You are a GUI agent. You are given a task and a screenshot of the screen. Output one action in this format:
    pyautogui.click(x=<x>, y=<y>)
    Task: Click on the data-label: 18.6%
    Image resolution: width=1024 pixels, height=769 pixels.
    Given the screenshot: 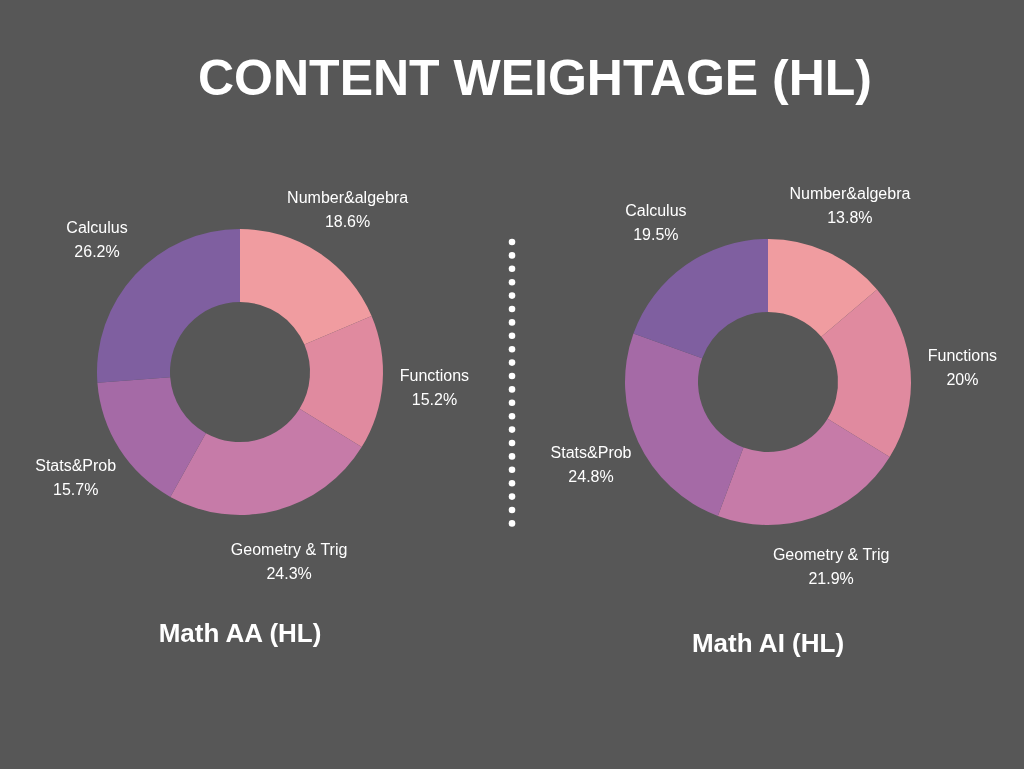 What is the action you would take?
    pyautogui.click(x=347, y=222)
    